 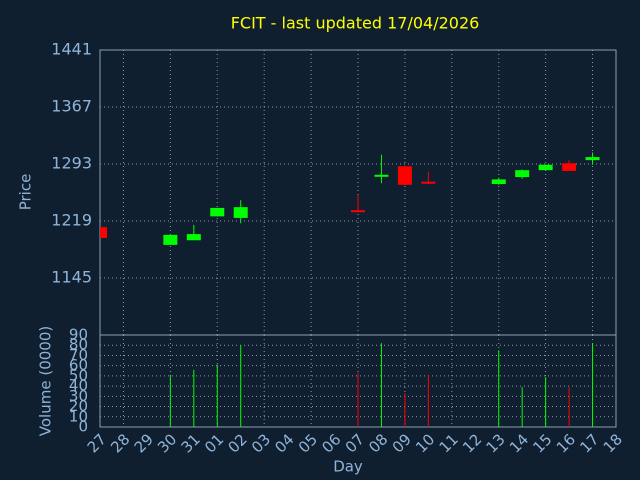 What do you see at coordinates (355, 23) in the screenshot?
I see `chart-title: FCIT - last updated 17/04/2026` at bounding box center [355, 23].